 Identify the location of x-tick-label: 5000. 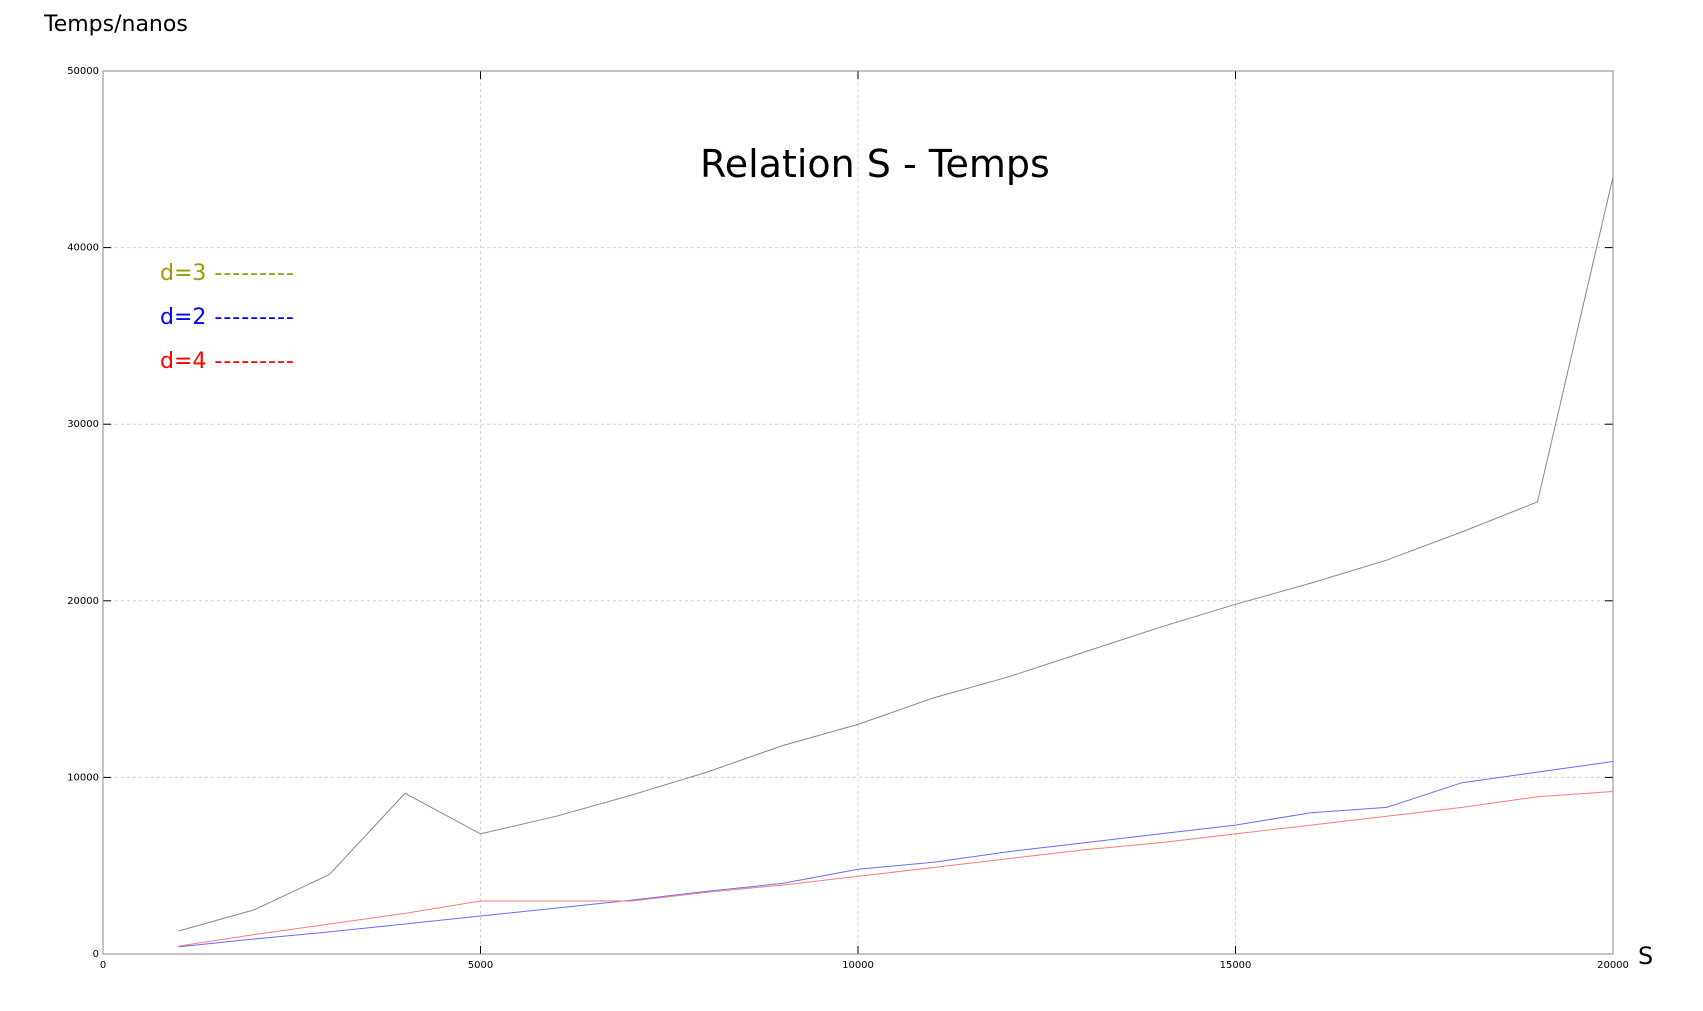
(480, 965).